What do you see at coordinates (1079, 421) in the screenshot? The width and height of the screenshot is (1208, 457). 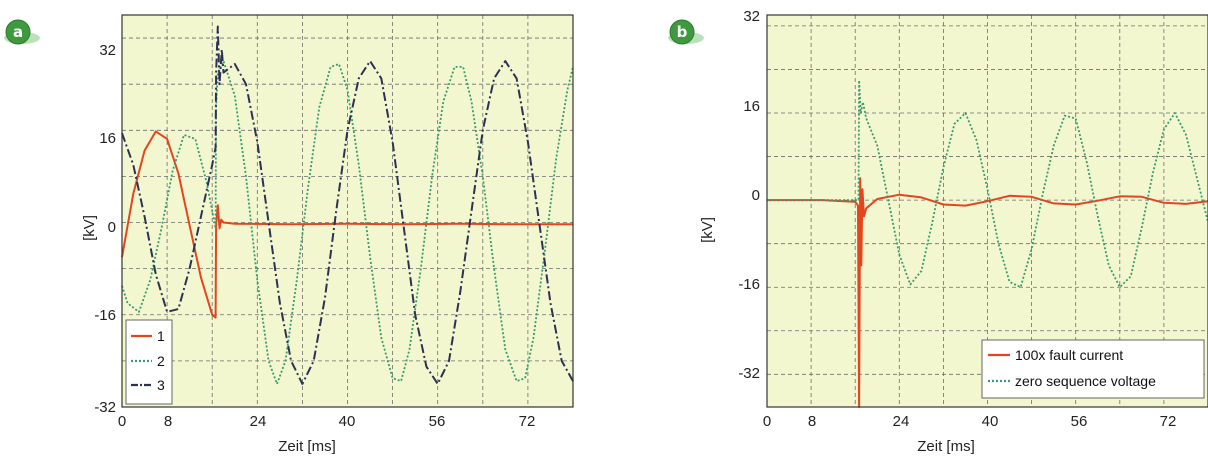 I see `panel-b-xtick-56: 56` at bounding box center [1079, 421].